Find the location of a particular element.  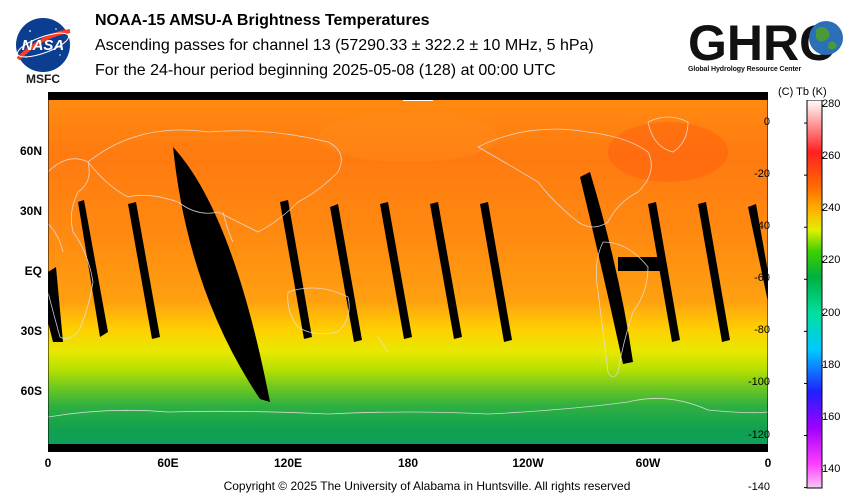

colorbar is located at coordinates (813, 294).